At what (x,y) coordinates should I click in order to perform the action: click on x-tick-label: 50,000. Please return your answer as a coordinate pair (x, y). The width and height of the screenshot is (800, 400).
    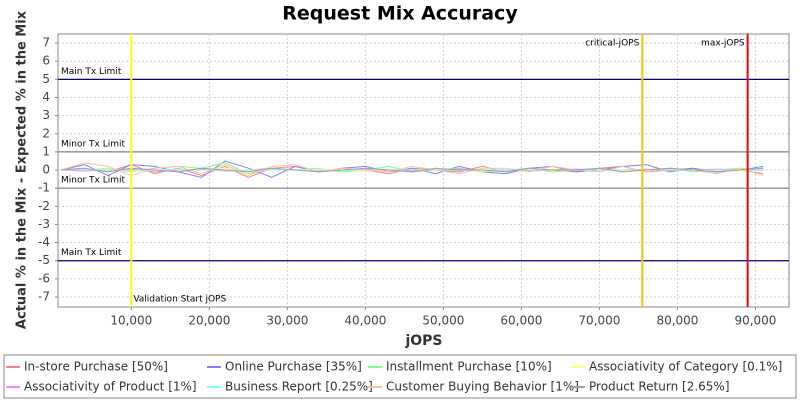
    Looking at the image, I should click on (443, 321).